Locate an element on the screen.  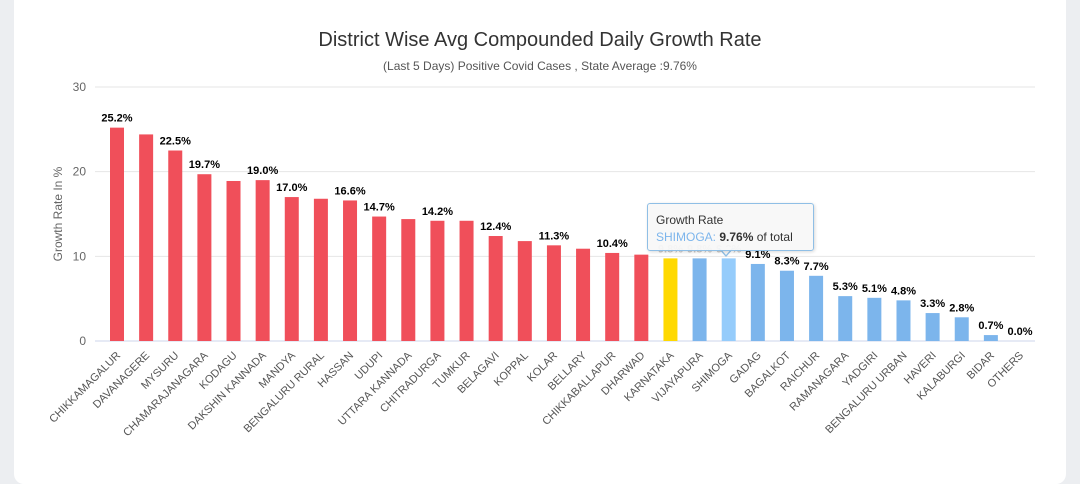
data-label: 17.0% is located at coordinates (291, 188).